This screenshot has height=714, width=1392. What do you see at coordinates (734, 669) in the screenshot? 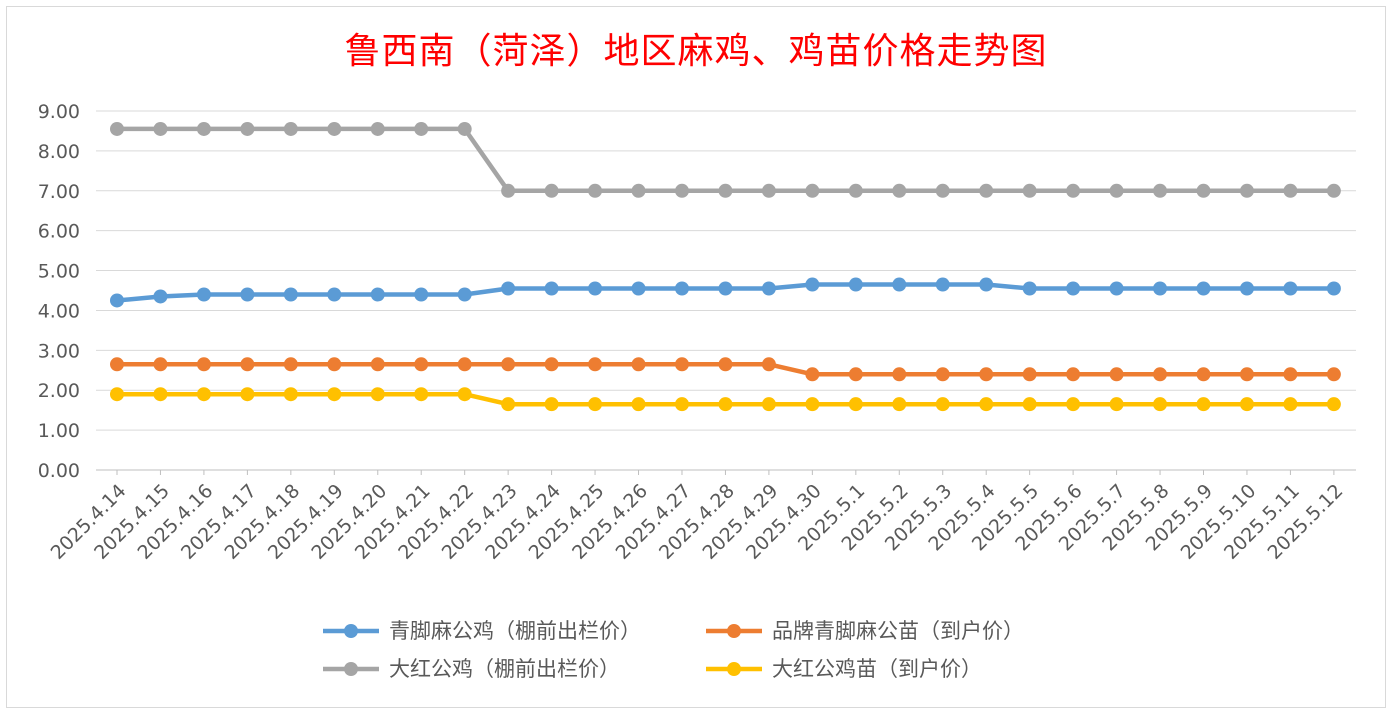
I see `legend-marker` at bounding box center [734, 669].